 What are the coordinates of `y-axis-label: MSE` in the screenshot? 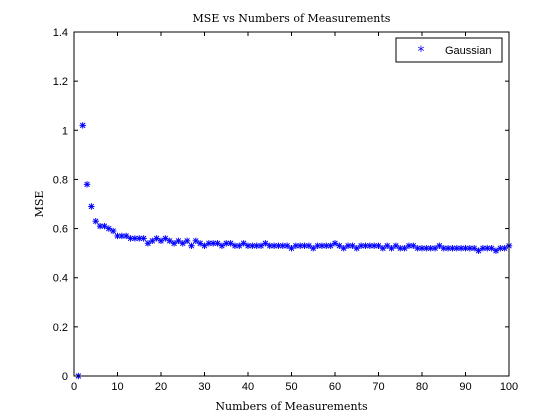 It's located at (39, 204).